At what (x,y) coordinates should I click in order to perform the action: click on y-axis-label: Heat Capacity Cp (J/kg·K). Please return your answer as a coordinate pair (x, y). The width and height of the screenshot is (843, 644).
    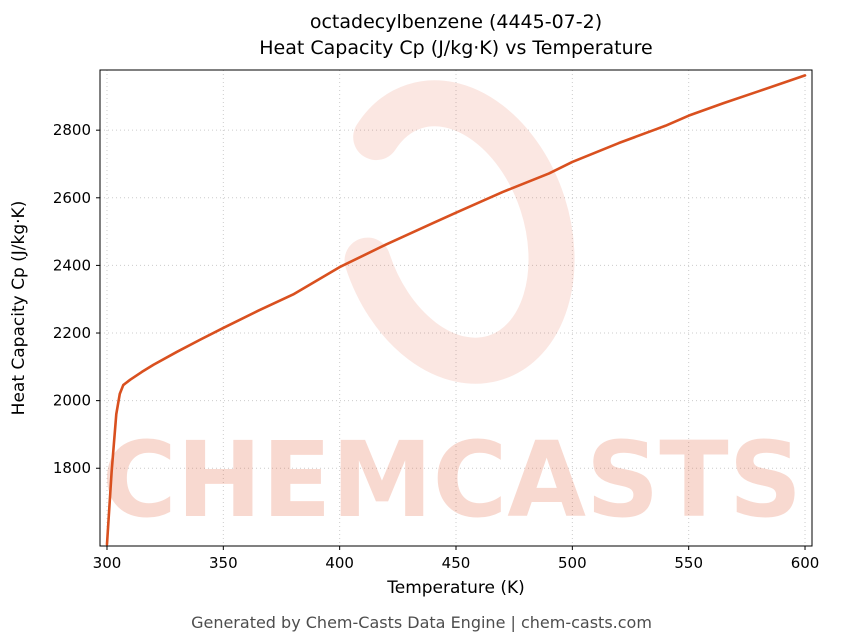
    Looking at the image, I should click on (19, 308).